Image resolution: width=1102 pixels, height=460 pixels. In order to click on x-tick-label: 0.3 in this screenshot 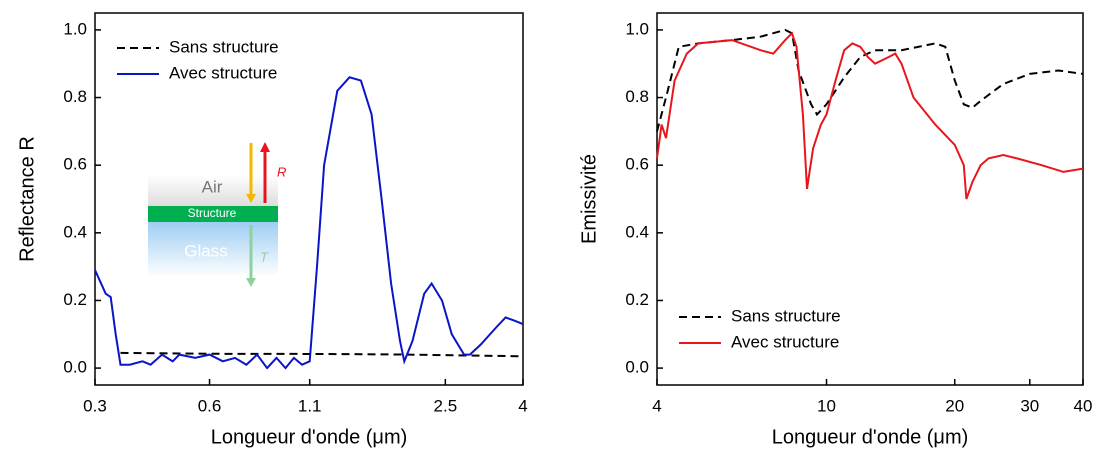, I will do `click(95, 405)`.